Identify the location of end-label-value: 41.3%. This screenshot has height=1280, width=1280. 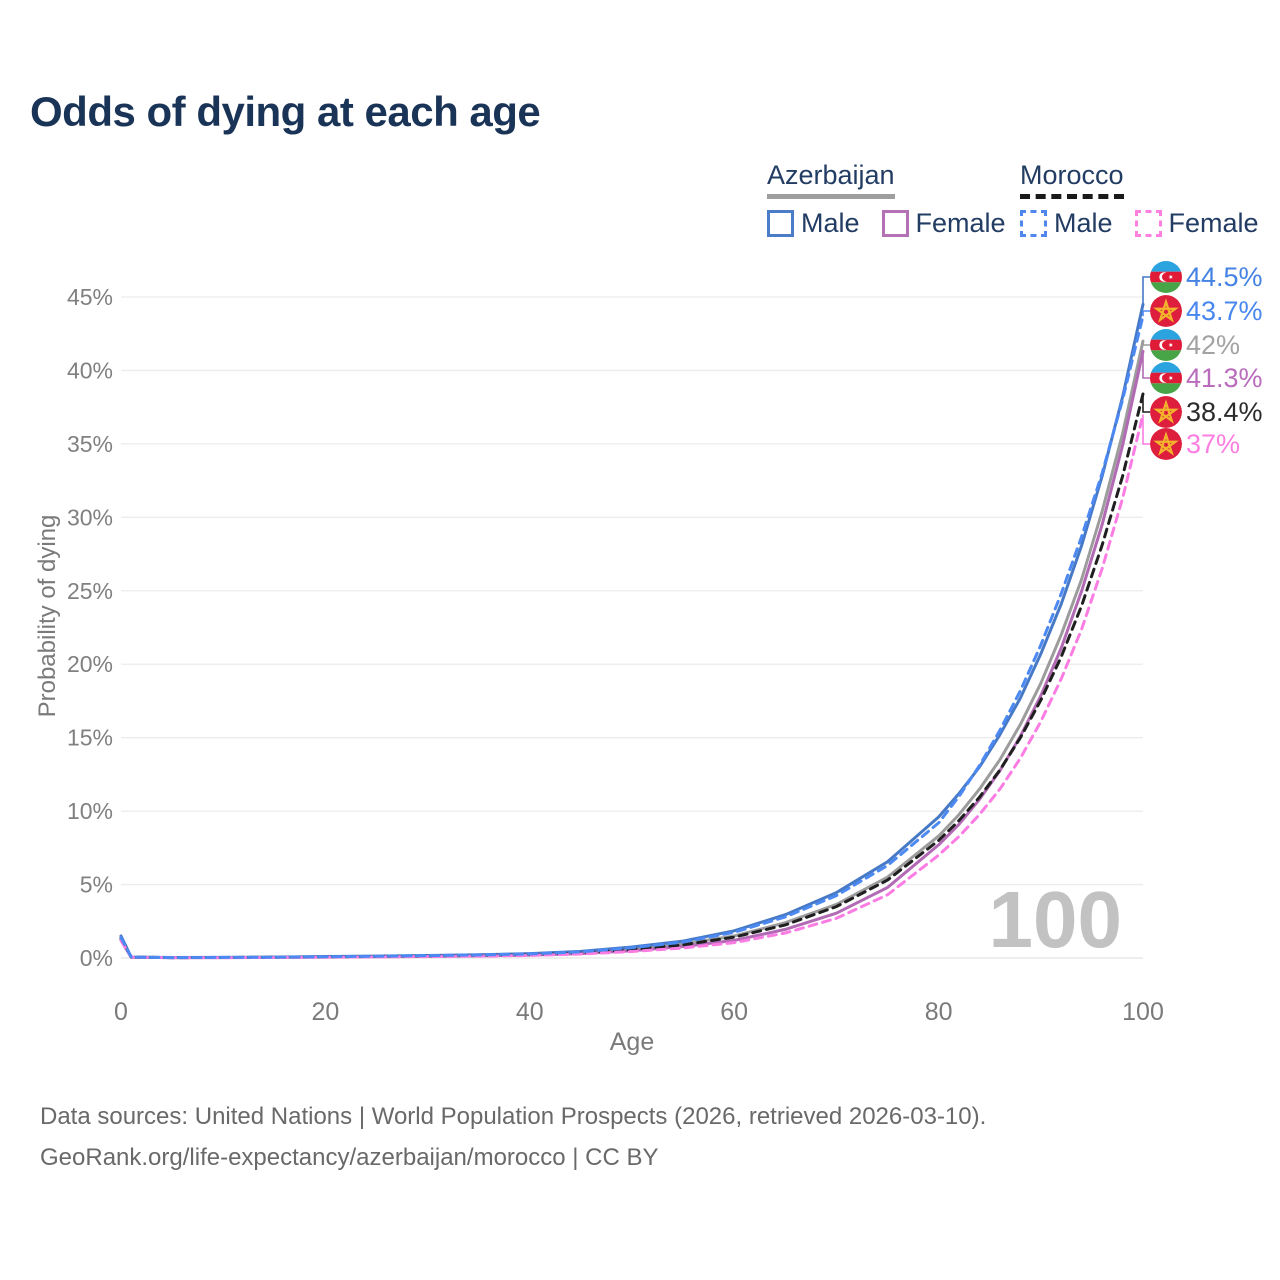
(1224, 378).